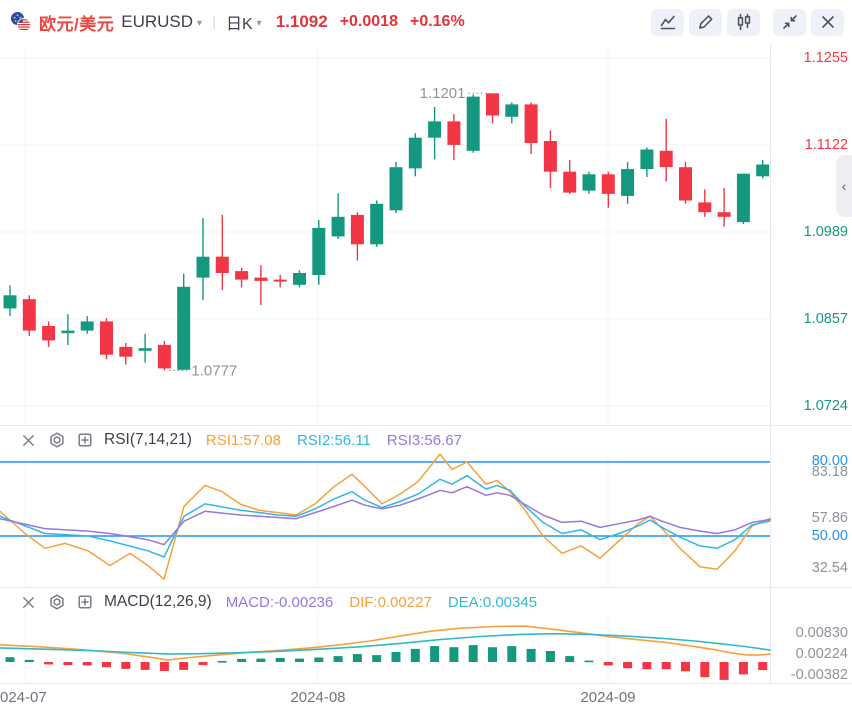 This screenshot has height=712, width=852. What do you see at coordinates (301, 21) in the screenshot?
I see `last-price: 1.1092` at bounding box center [301, 21].